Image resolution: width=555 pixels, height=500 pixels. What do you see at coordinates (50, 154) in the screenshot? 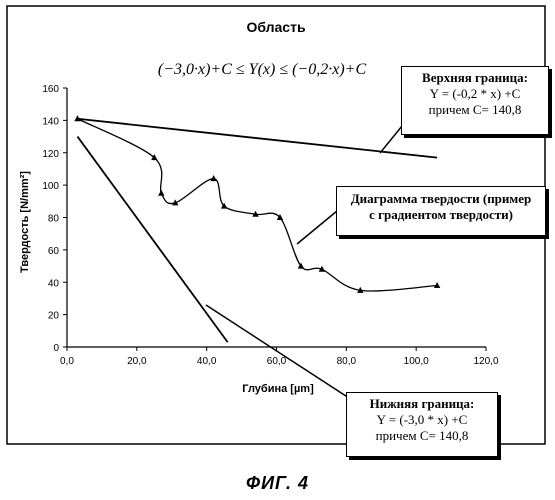
I see `y-tick-label: 120` at bounding box center [50, 154].